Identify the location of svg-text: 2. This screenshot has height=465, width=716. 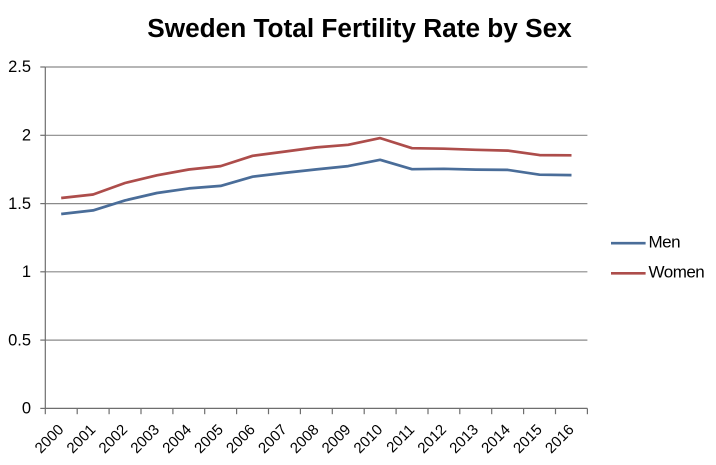
(26, 136).